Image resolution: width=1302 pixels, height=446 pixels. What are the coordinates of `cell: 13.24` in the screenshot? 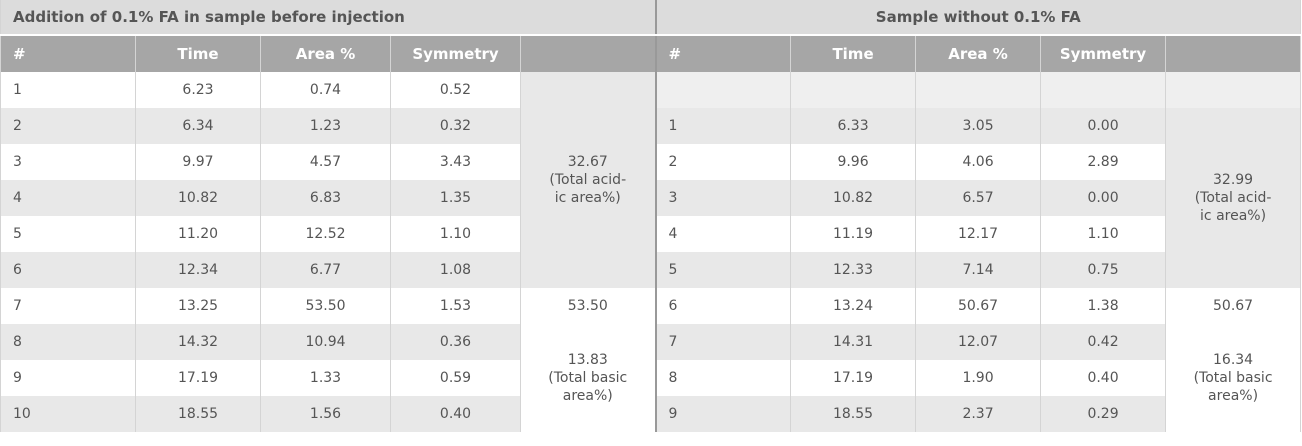 It's located at (853, 306).